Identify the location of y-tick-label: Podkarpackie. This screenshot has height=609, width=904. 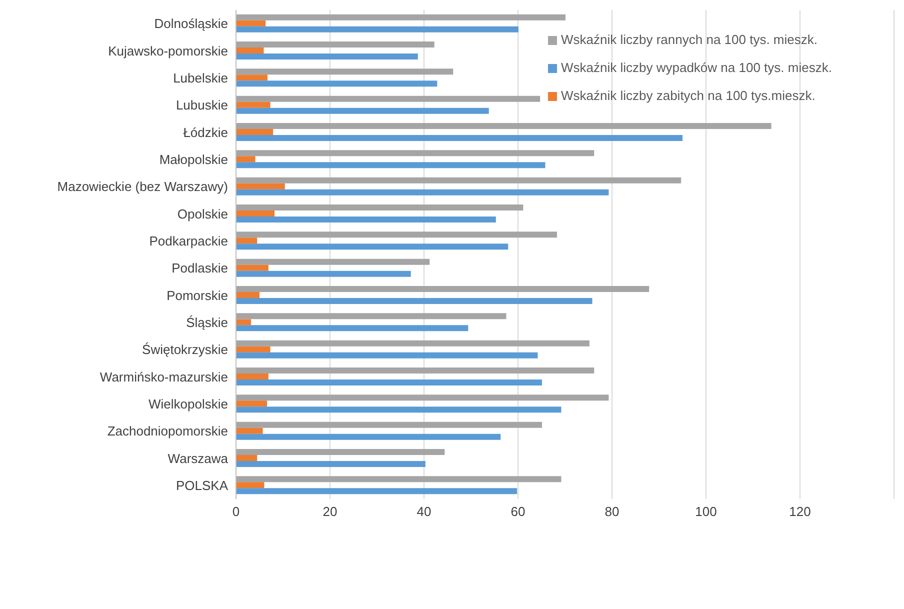
(188, 241).